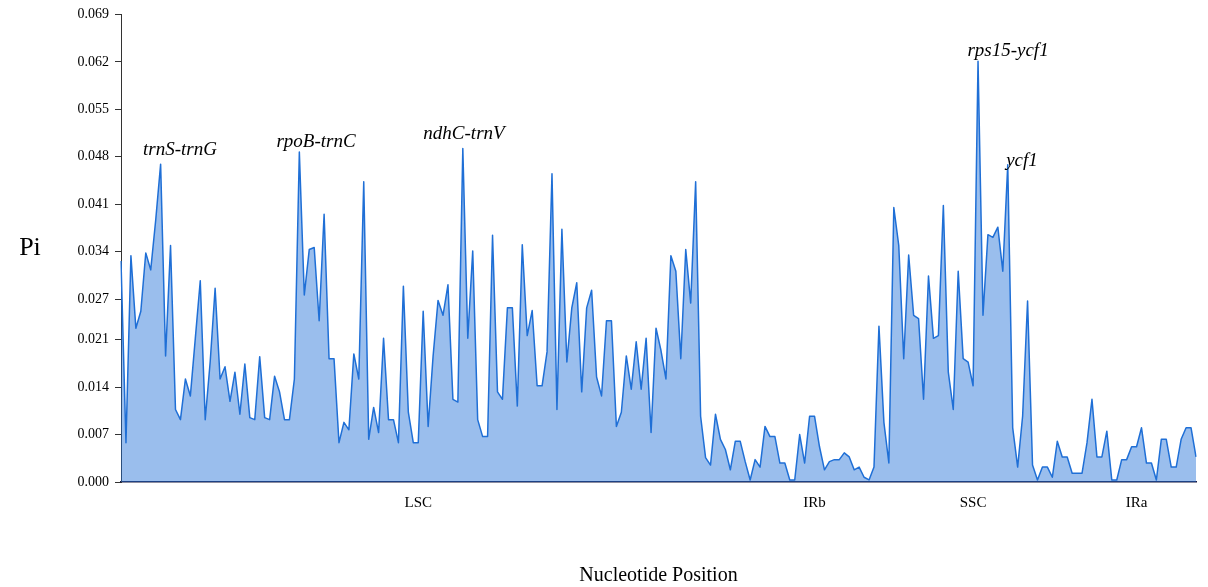  What do you see at coordinates (93, 61) in the screenshot?
I see `y-tick-label: 0.062` at bounding box center [93, 61].